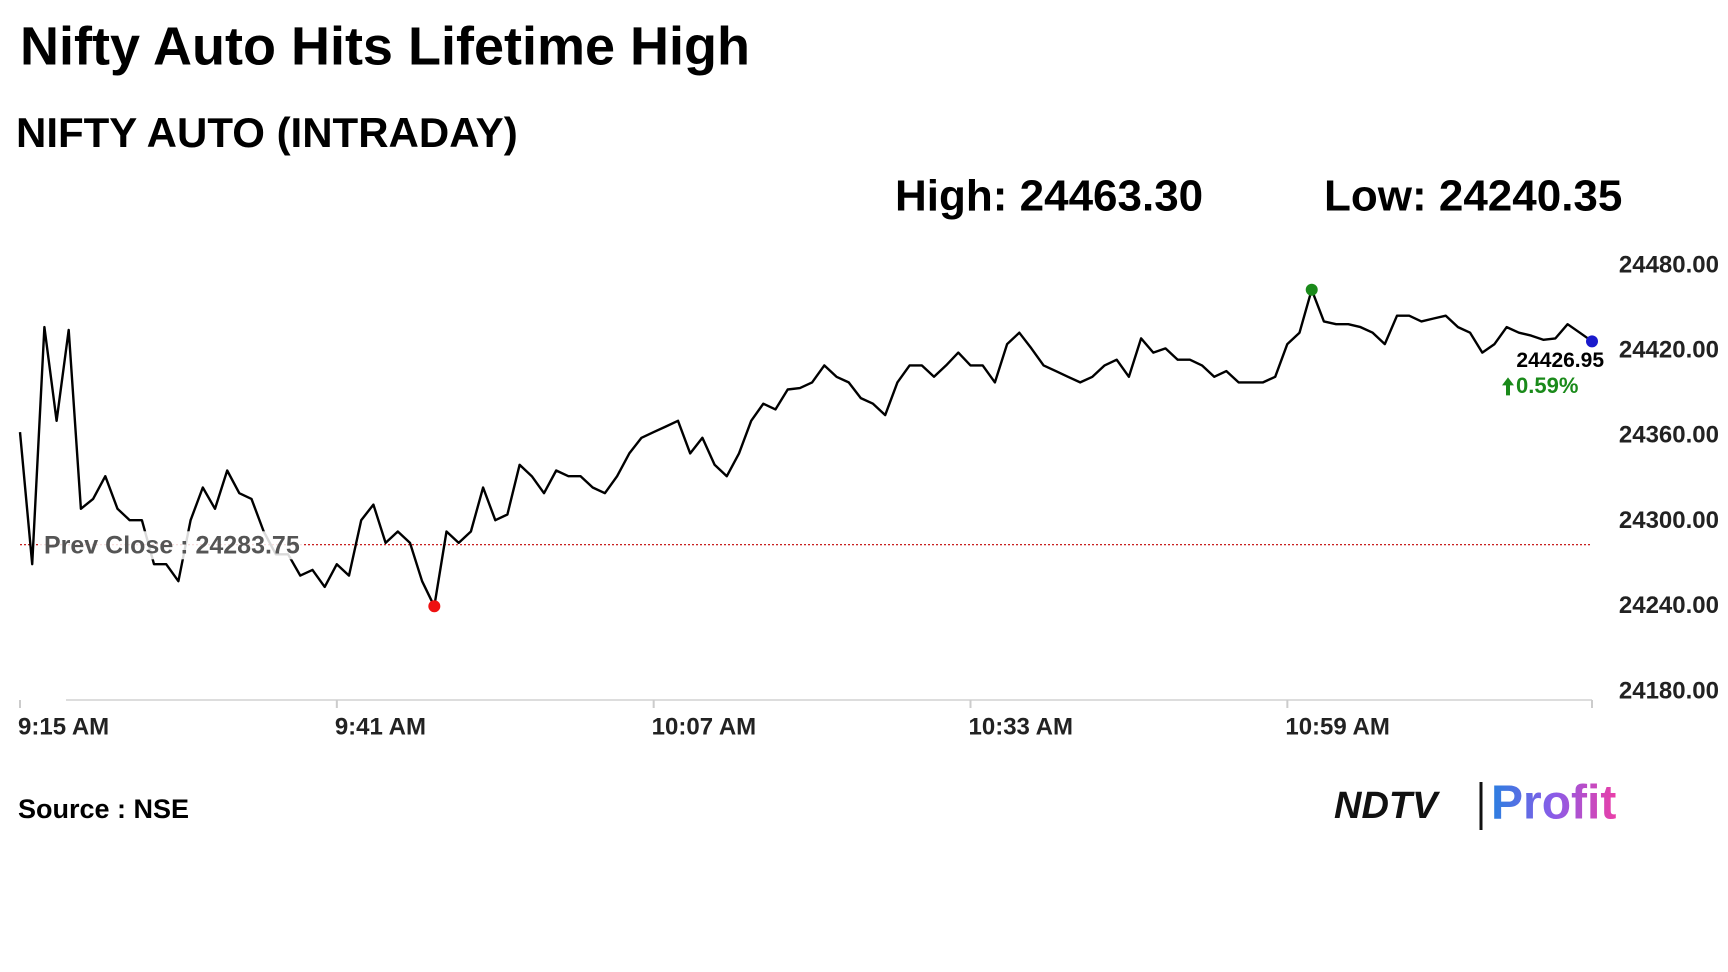 The width and height of the screenshot is (1728, 972). I want to click on logo-brand: NDTV, so click(1387, 806).